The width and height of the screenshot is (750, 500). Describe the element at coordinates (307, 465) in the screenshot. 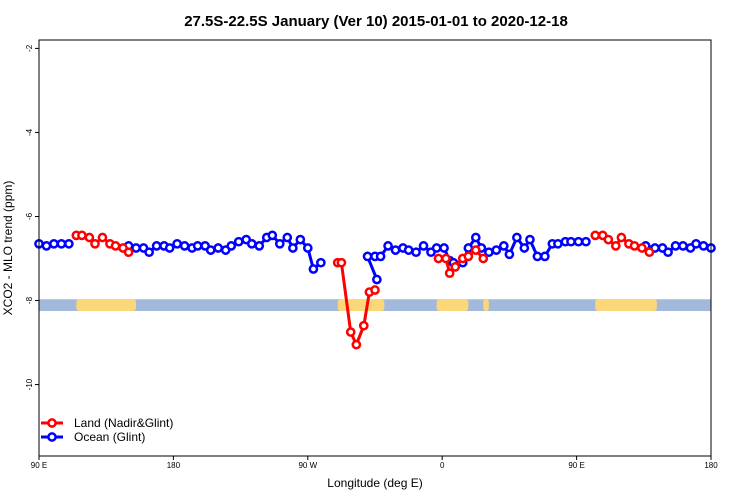

I see `x-tick-label: 90 W` at that location.